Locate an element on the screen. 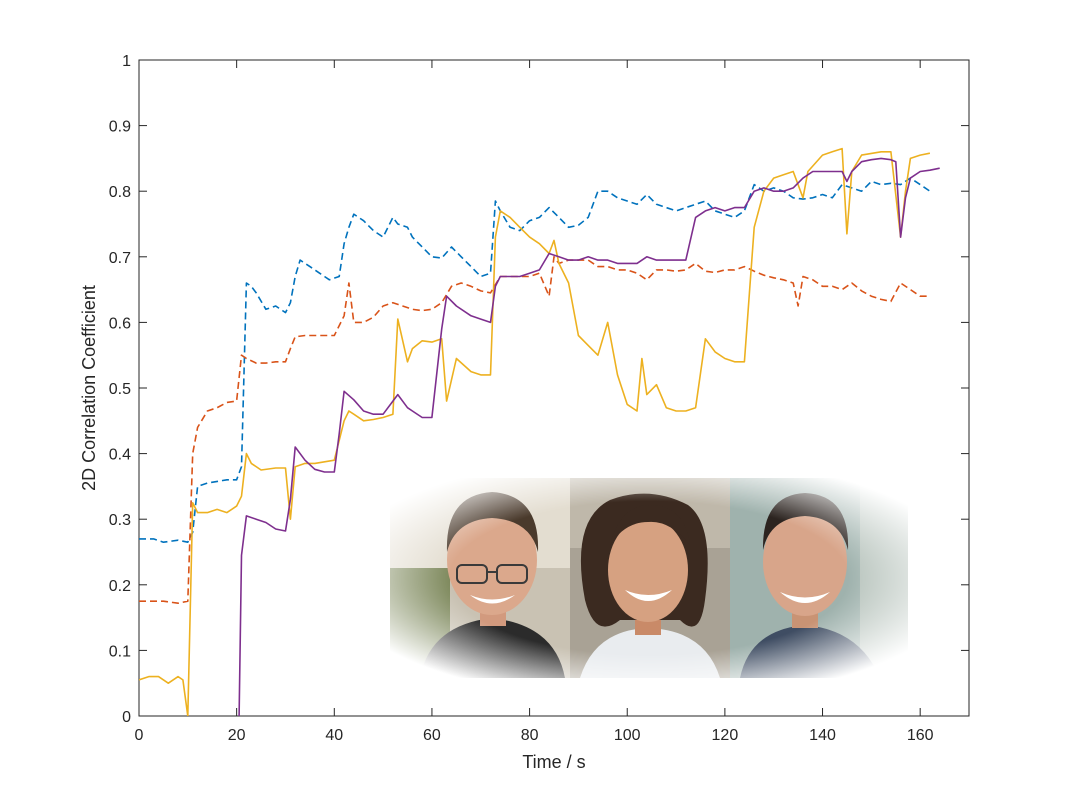  x-tick-label: 160 is located at coordinates (920, 735).